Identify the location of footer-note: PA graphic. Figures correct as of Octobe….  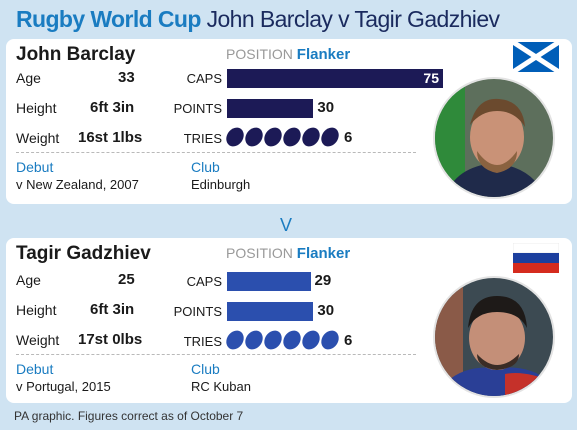
(129, 416).